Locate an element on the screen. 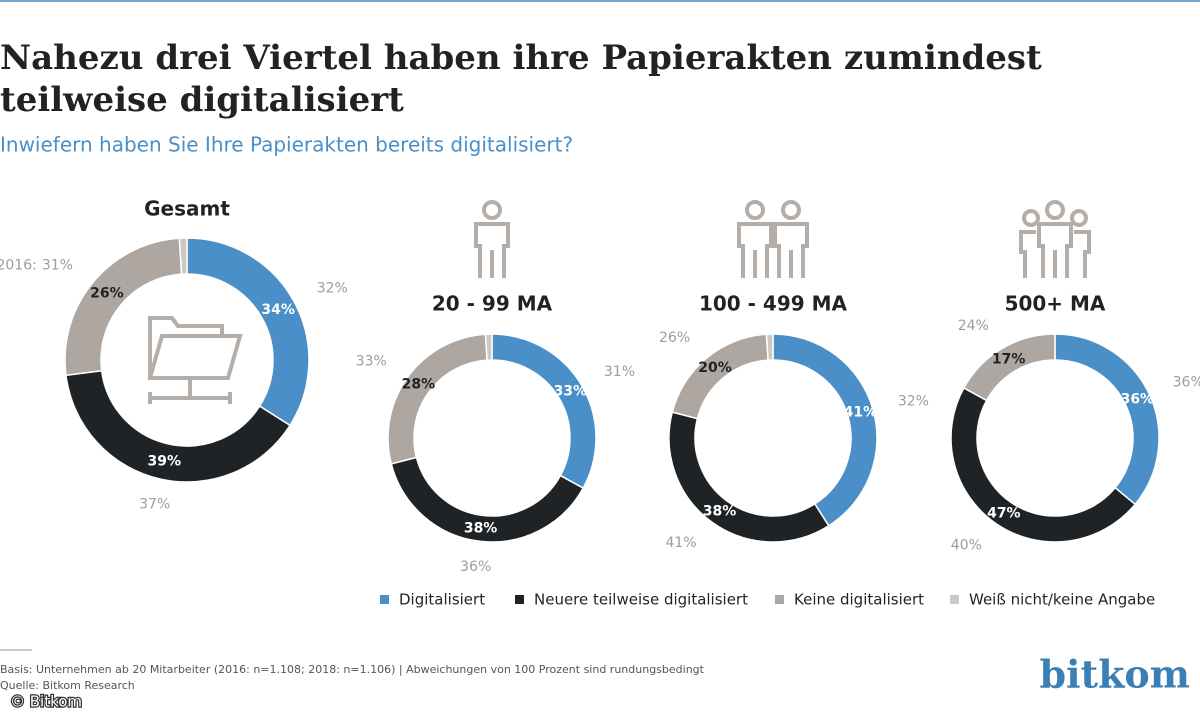 The image size is (1200, 720). value-label: 34% is located at coordinates (278, 310).